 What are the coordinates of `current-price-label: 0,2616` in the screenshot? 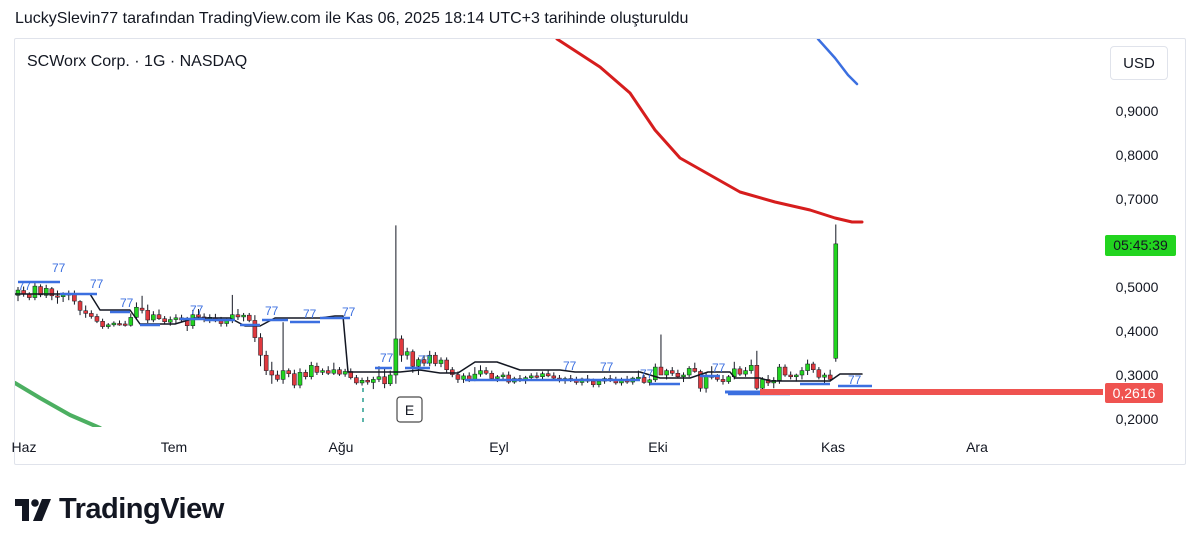 It's located at (1134, 393).